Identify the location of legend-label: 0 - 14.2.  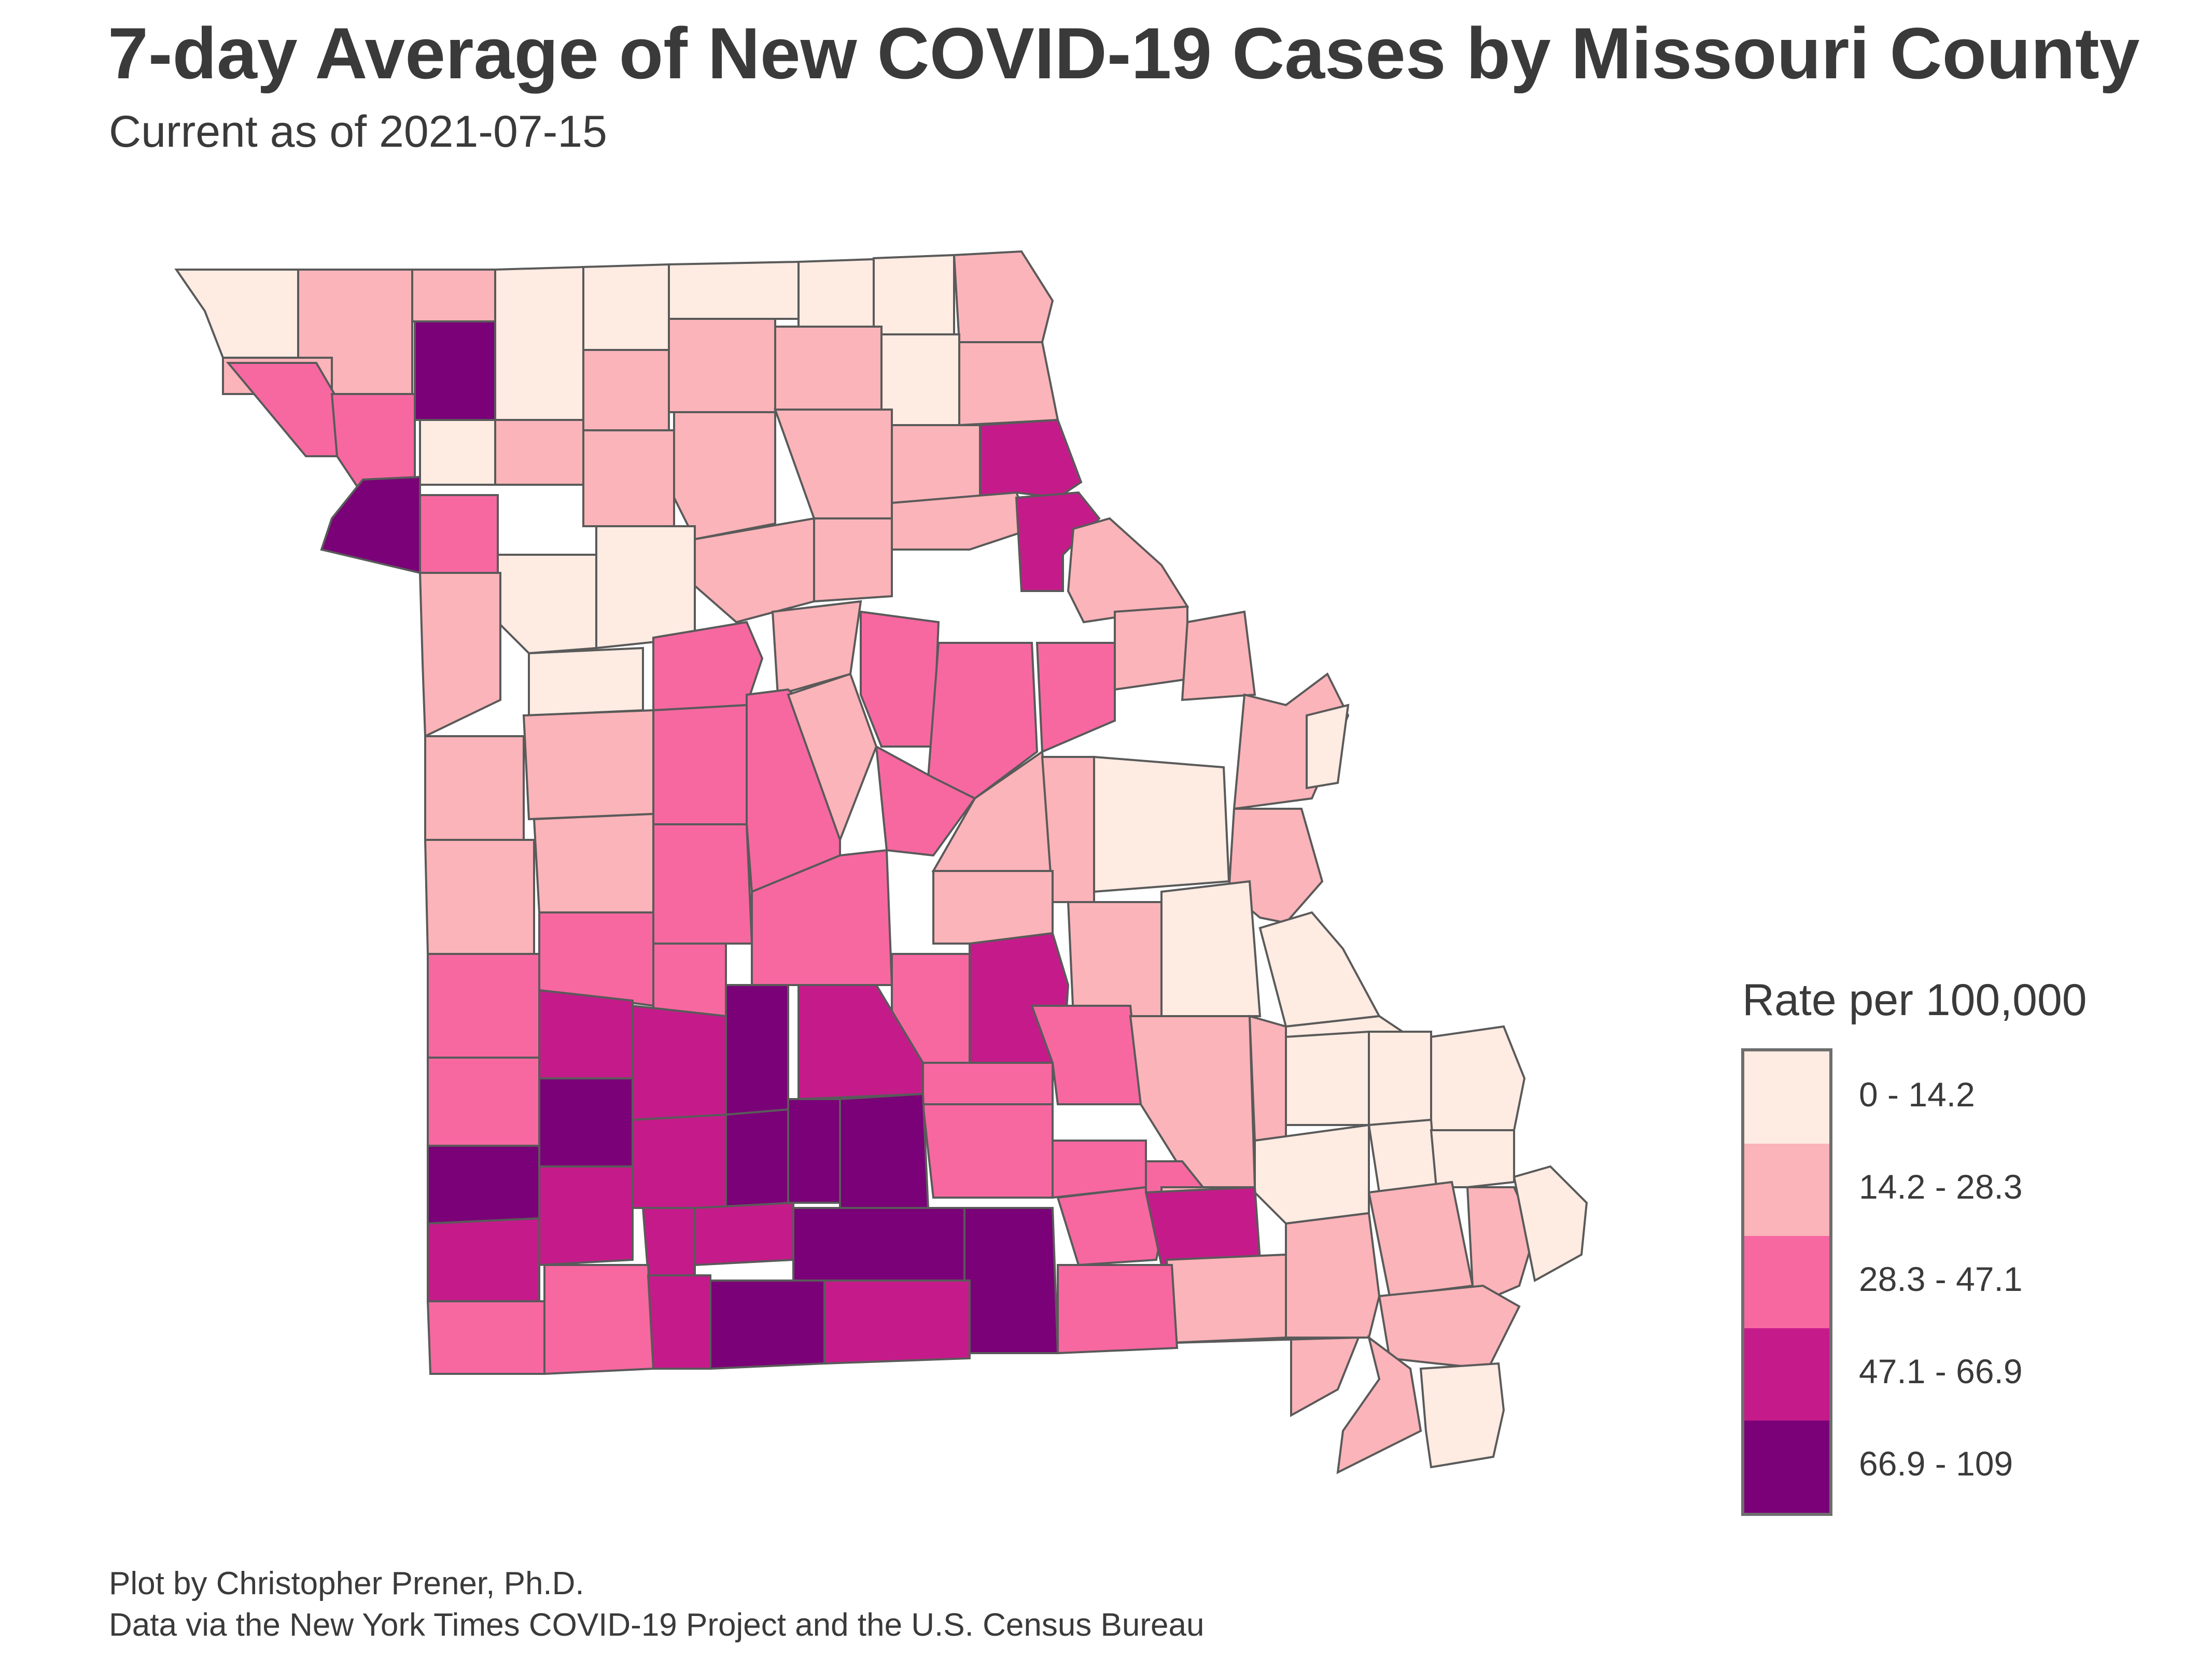
(1917, 1094).